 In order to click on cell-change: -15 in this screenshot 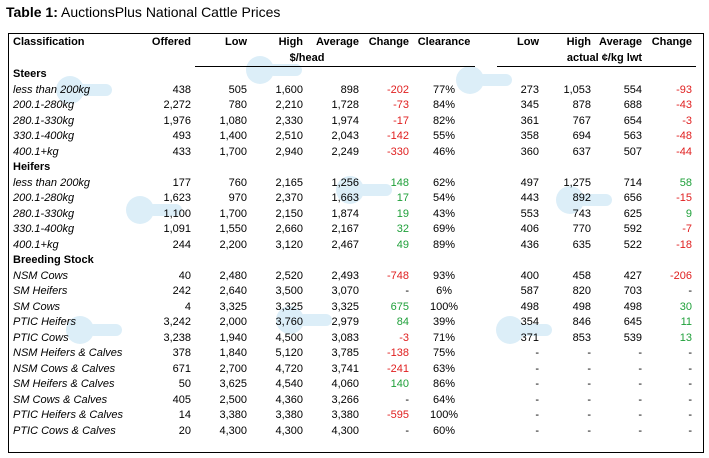, I will do `click(684, 198)`.